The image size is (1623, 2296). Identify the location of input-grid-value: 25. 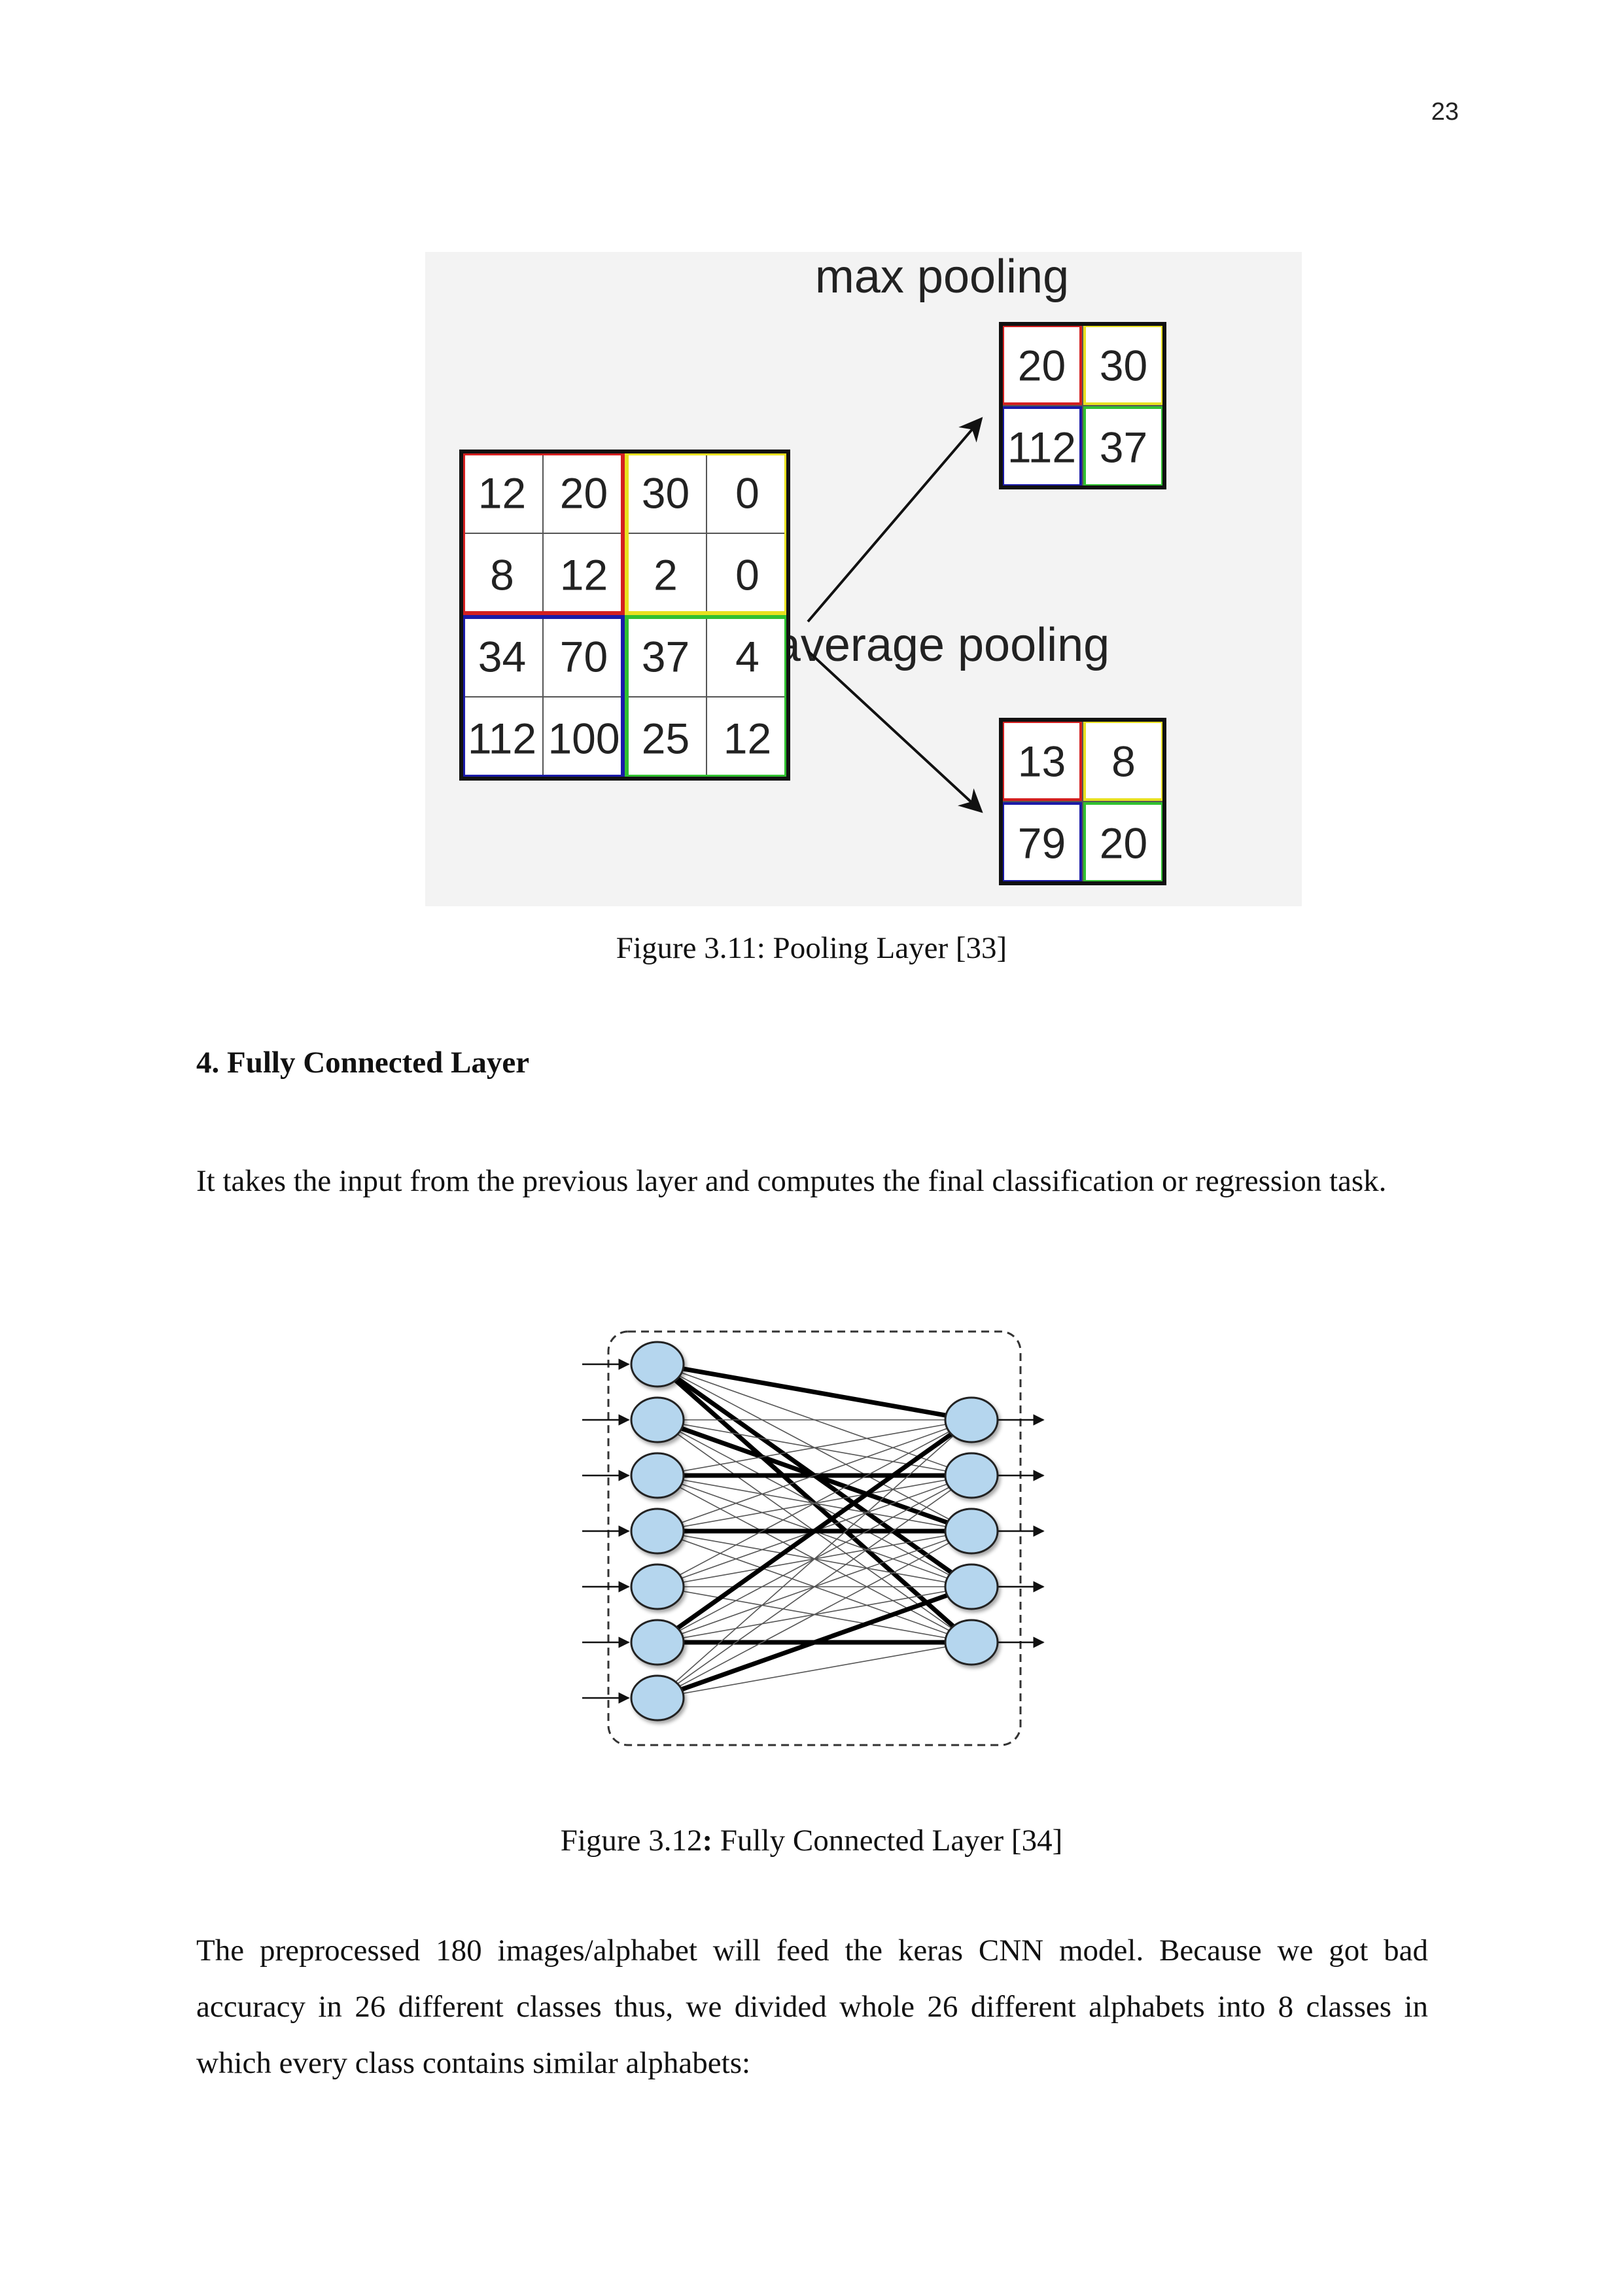
(665, 738).